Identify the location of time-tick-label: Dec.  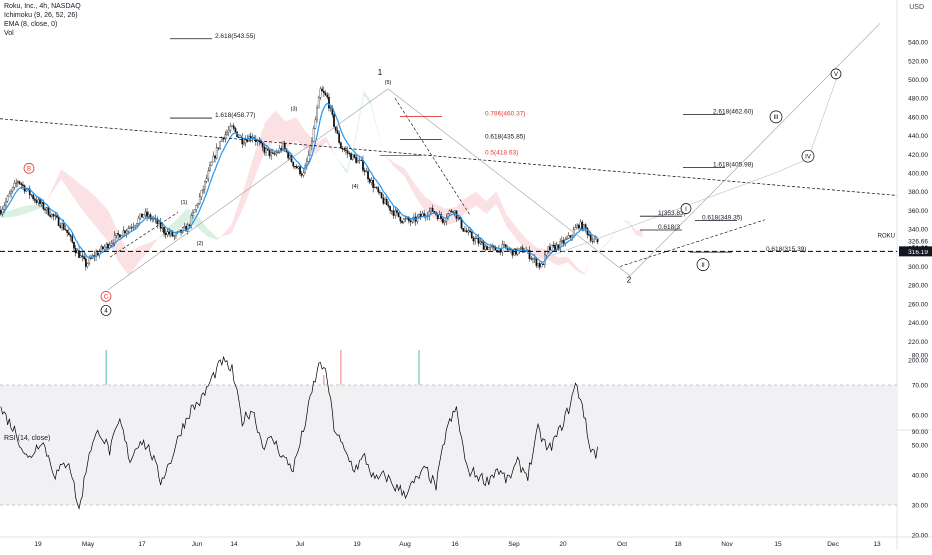
(833, 544).